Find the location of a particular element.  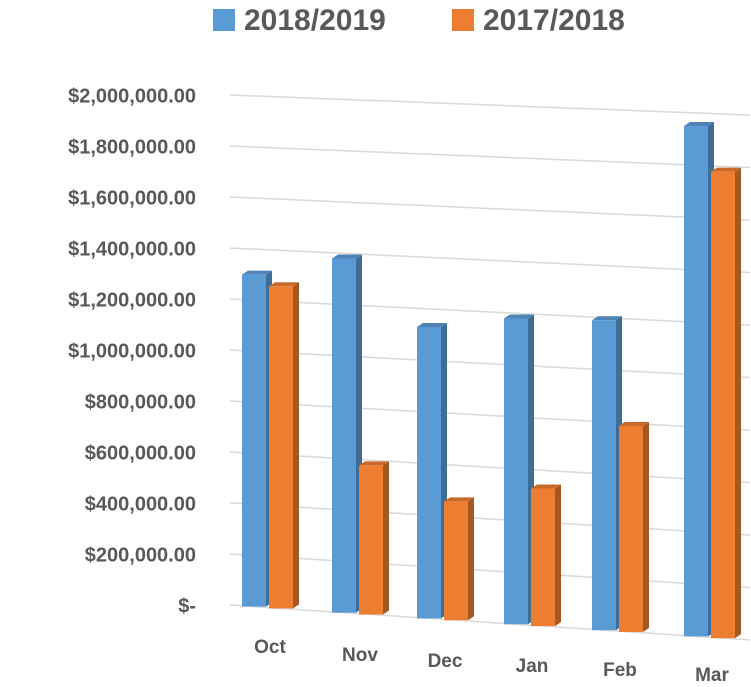

x-tick-label: Jan is located at coordinates (532, 666).